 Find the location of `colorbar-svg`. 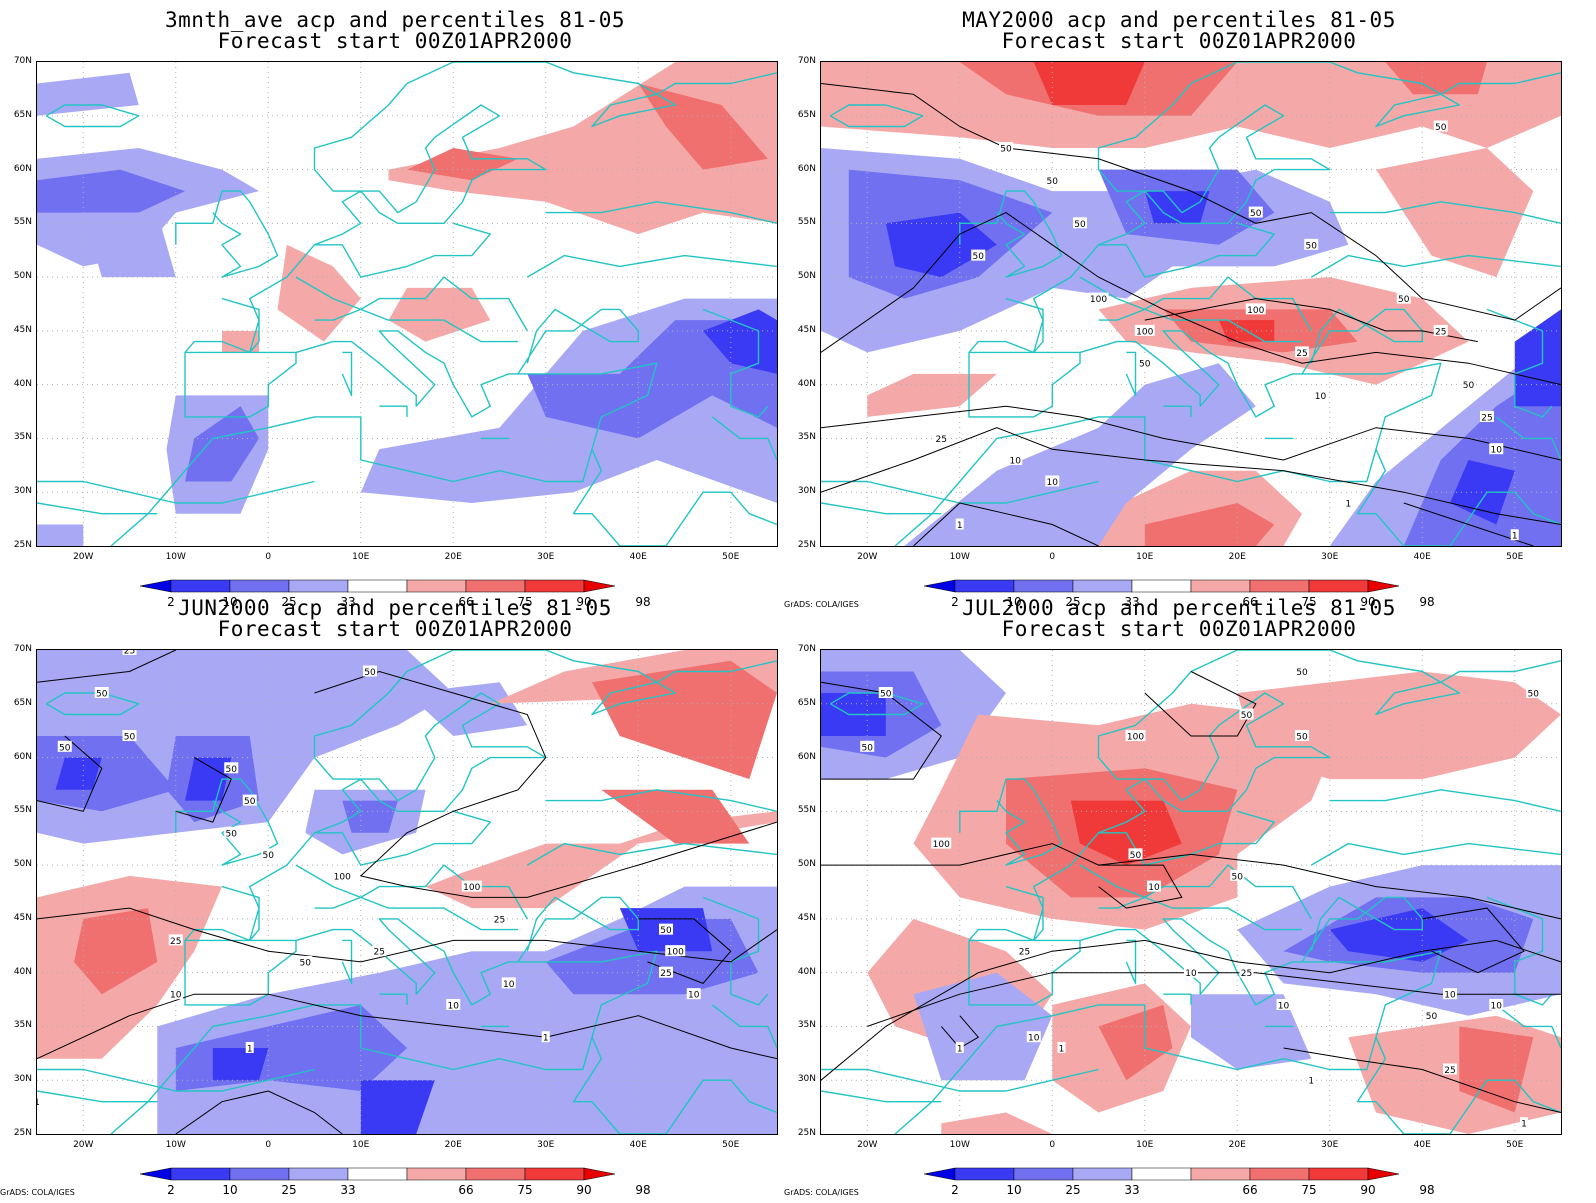

colorbar-svg is located at coordinates (377, 586).